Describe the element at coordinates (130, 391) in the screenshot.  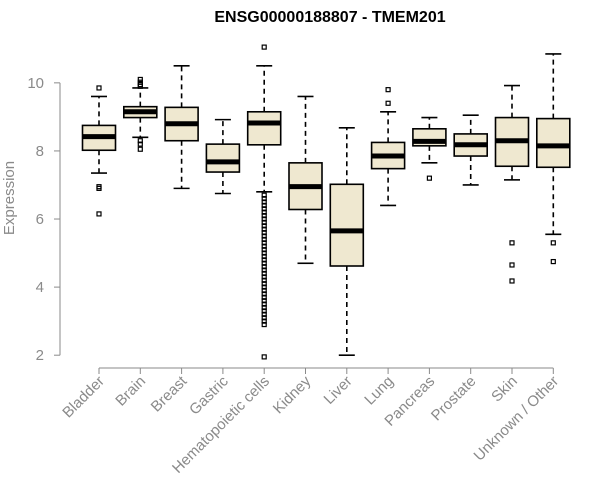
I see `x-category-label: Brain` at that location.